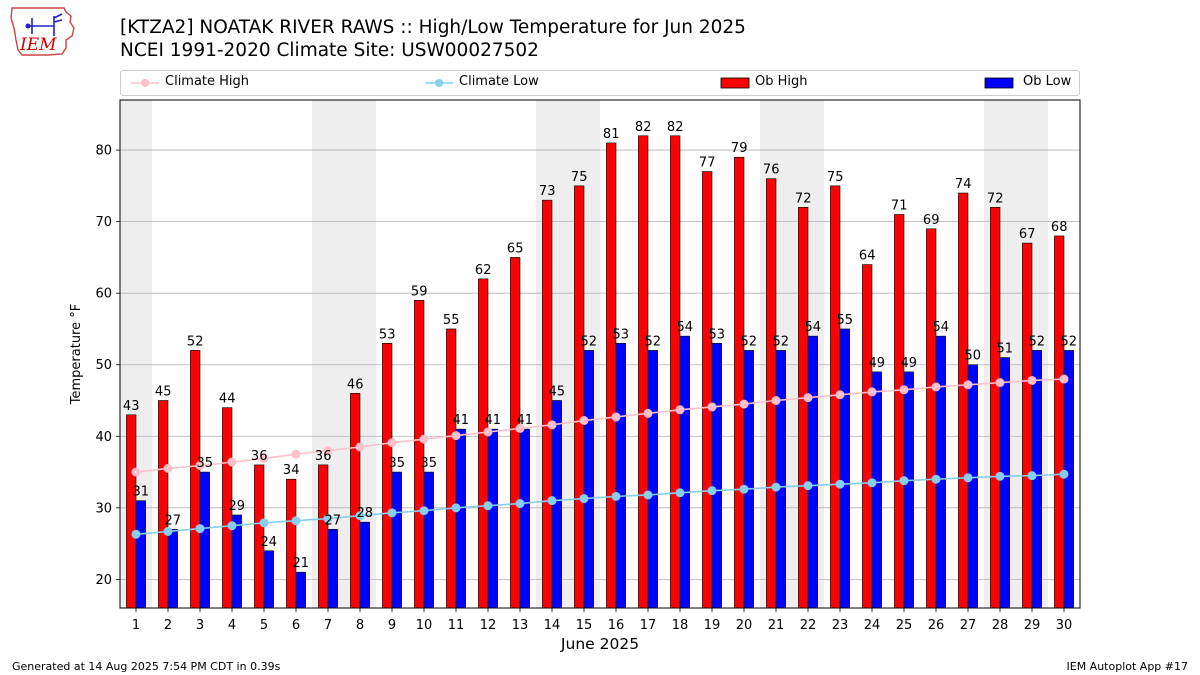  Describe the element at coordinates (291, 470) in the screenshot. I see `ob-high-value-label: 34` at that location.